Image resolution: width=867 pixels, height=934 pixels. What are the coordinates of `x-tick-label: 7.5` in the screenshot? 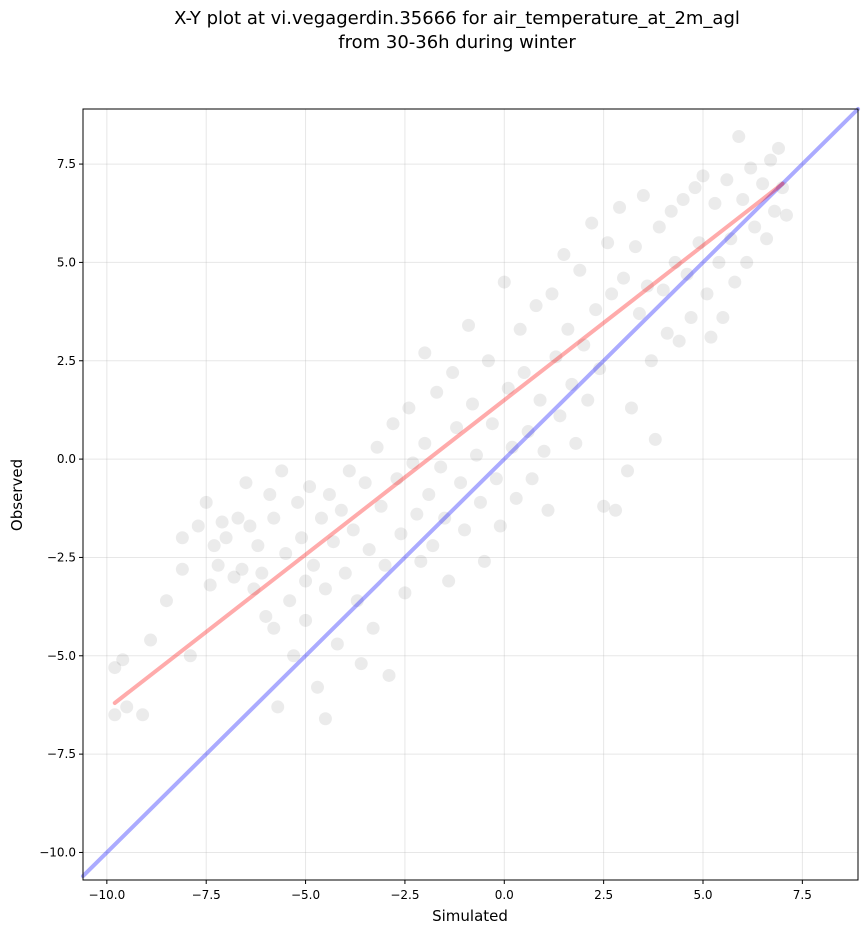 It's located at (802, 895).